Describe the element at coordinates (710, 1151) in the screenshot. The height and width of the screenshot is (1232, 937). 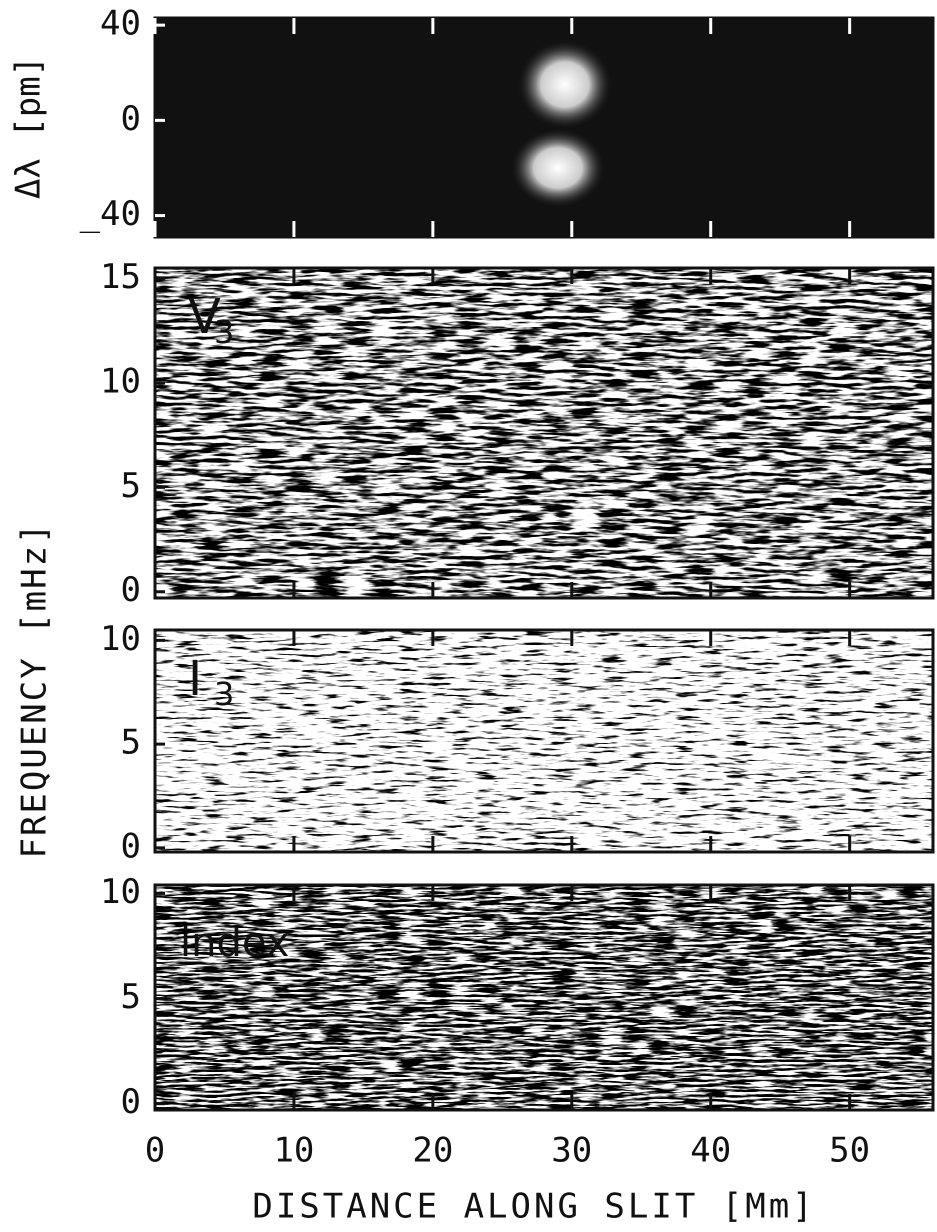
I see `x-tick-label: 40` at that location.